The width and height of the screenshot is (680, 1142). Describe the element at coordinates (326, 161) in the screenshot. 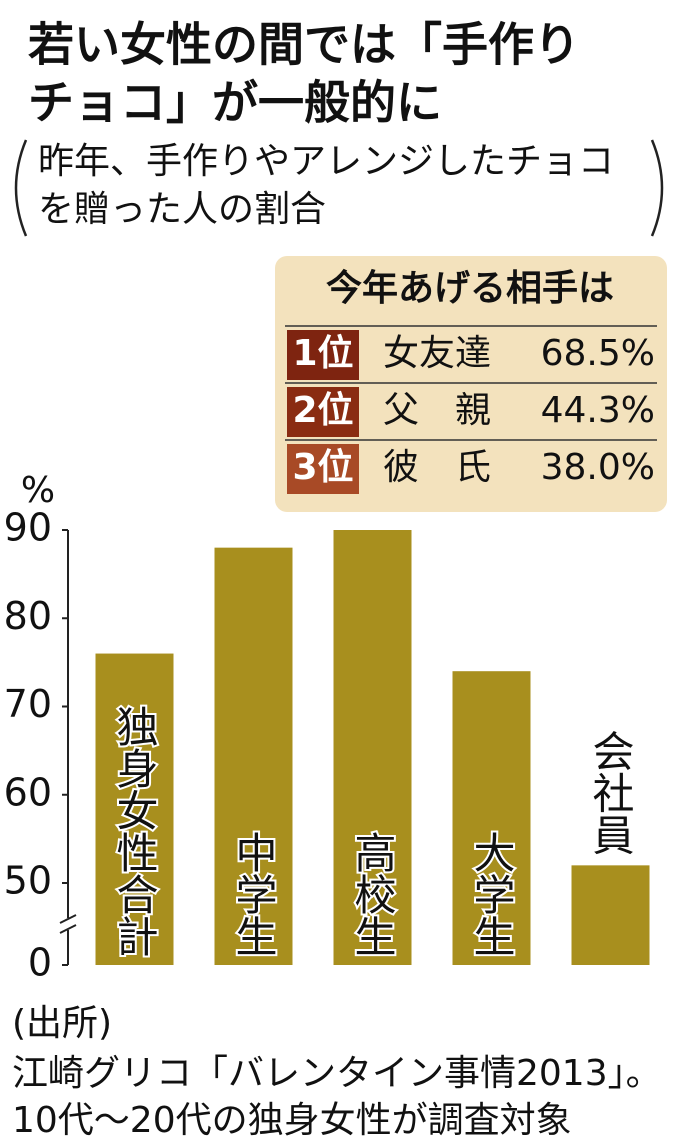

I see `subtitle-line: 昨年、手作りやアレンジしたチョコ` at that location.